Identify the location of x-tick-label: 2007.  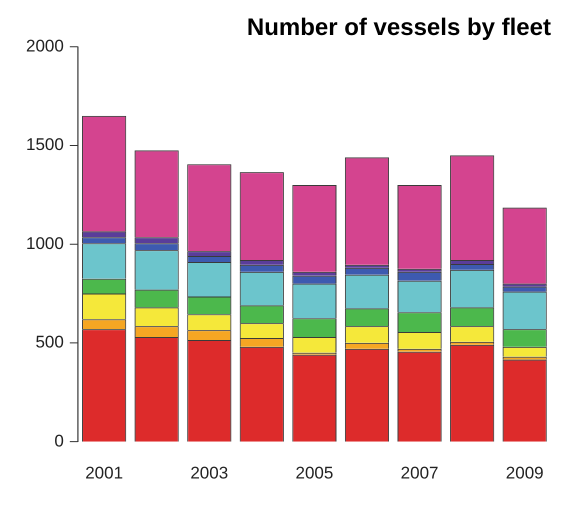
(419, 472).